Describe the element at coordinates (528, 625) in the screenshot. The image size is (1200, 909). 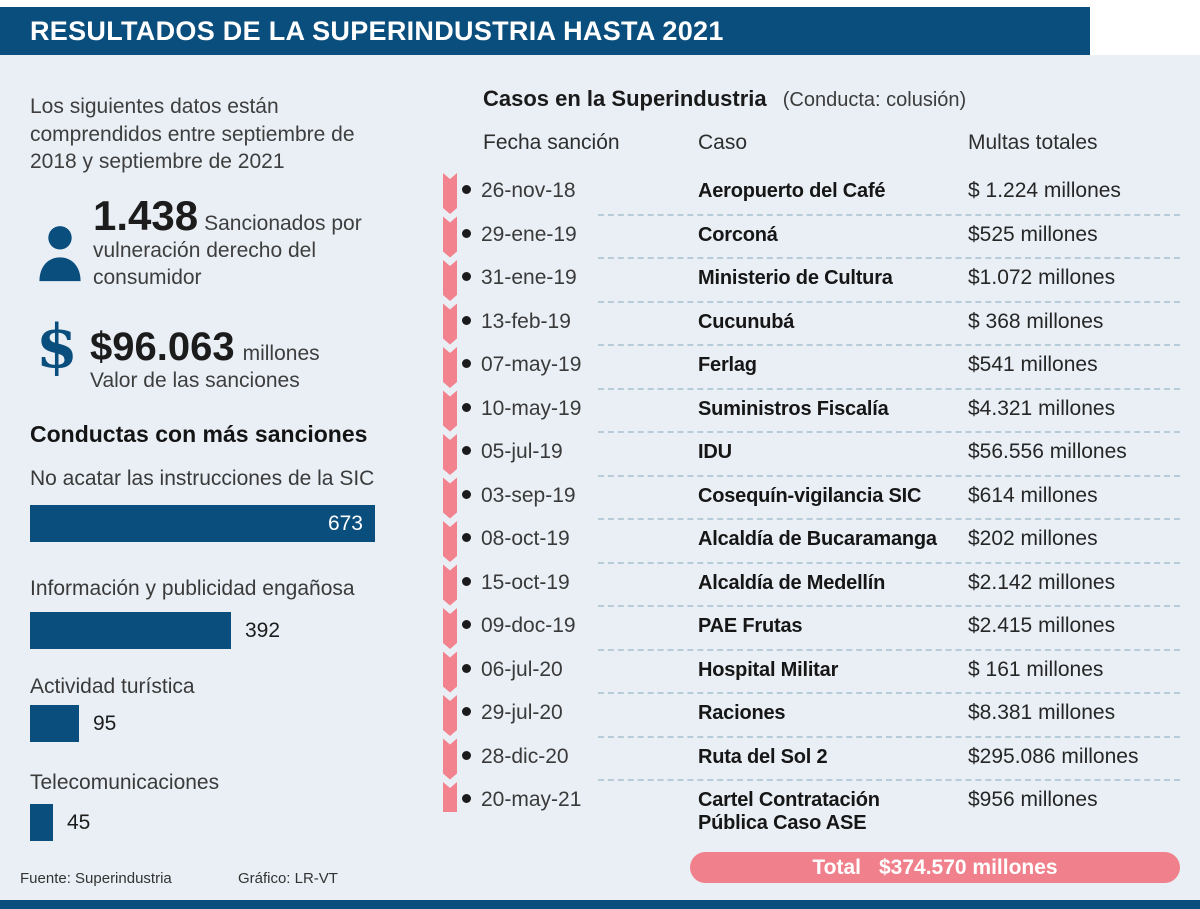
I see `cell-fecha: 09-doc-19` at that location.